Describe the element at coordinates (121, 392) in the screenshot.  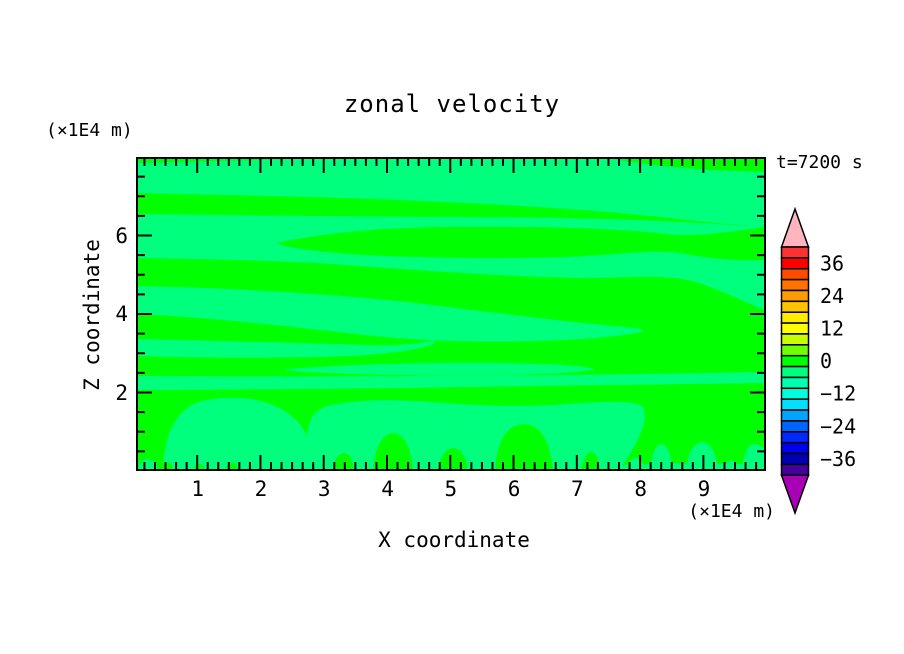
I see `y-tick-label: 2` at that location.